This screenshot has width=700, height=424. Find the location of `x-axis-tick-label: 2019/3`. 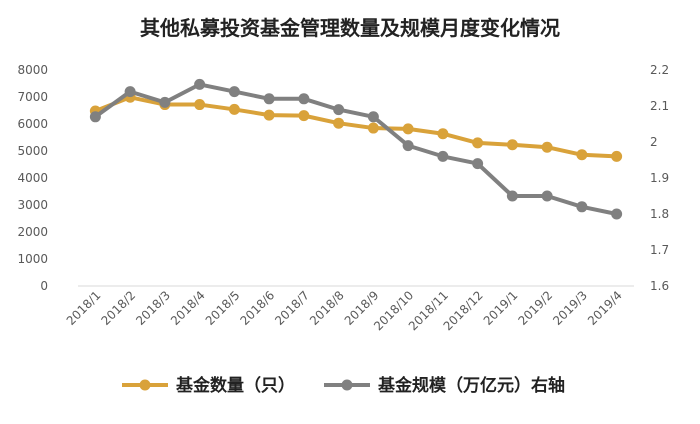

x-axis-tick-label: 2019/3 is located at coordinates (570, 308).